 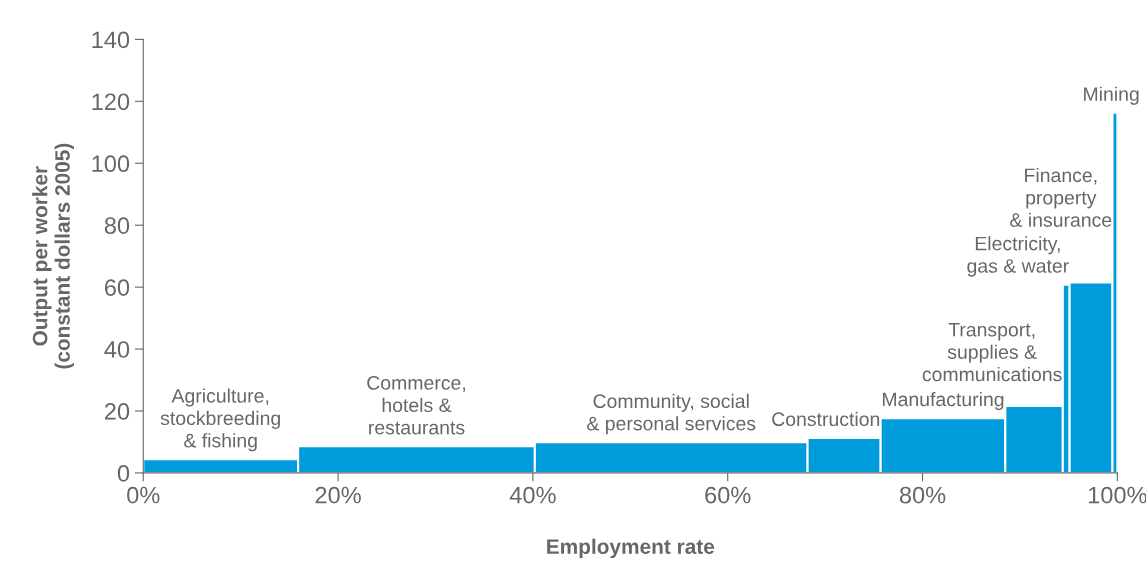 What do you see at coordinates (416, 405) in the screenshot?
I see `annotation: Commerce, hotels & restaurants` at bounding box center [416, 405].